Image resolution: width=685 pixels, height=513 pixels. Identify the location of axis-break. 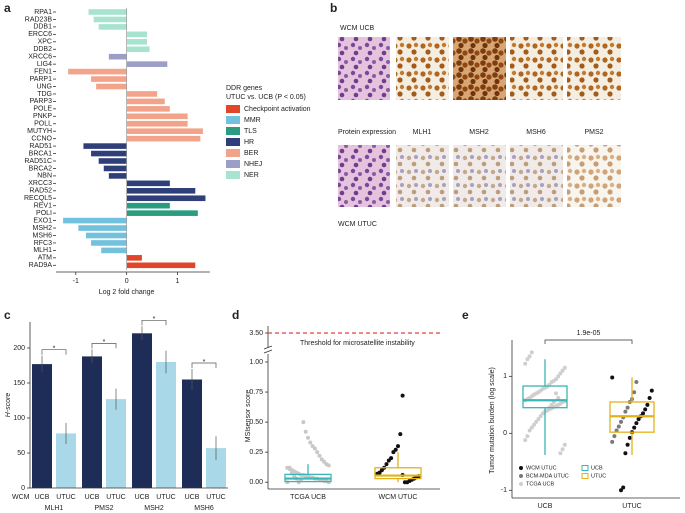
(268, 349).